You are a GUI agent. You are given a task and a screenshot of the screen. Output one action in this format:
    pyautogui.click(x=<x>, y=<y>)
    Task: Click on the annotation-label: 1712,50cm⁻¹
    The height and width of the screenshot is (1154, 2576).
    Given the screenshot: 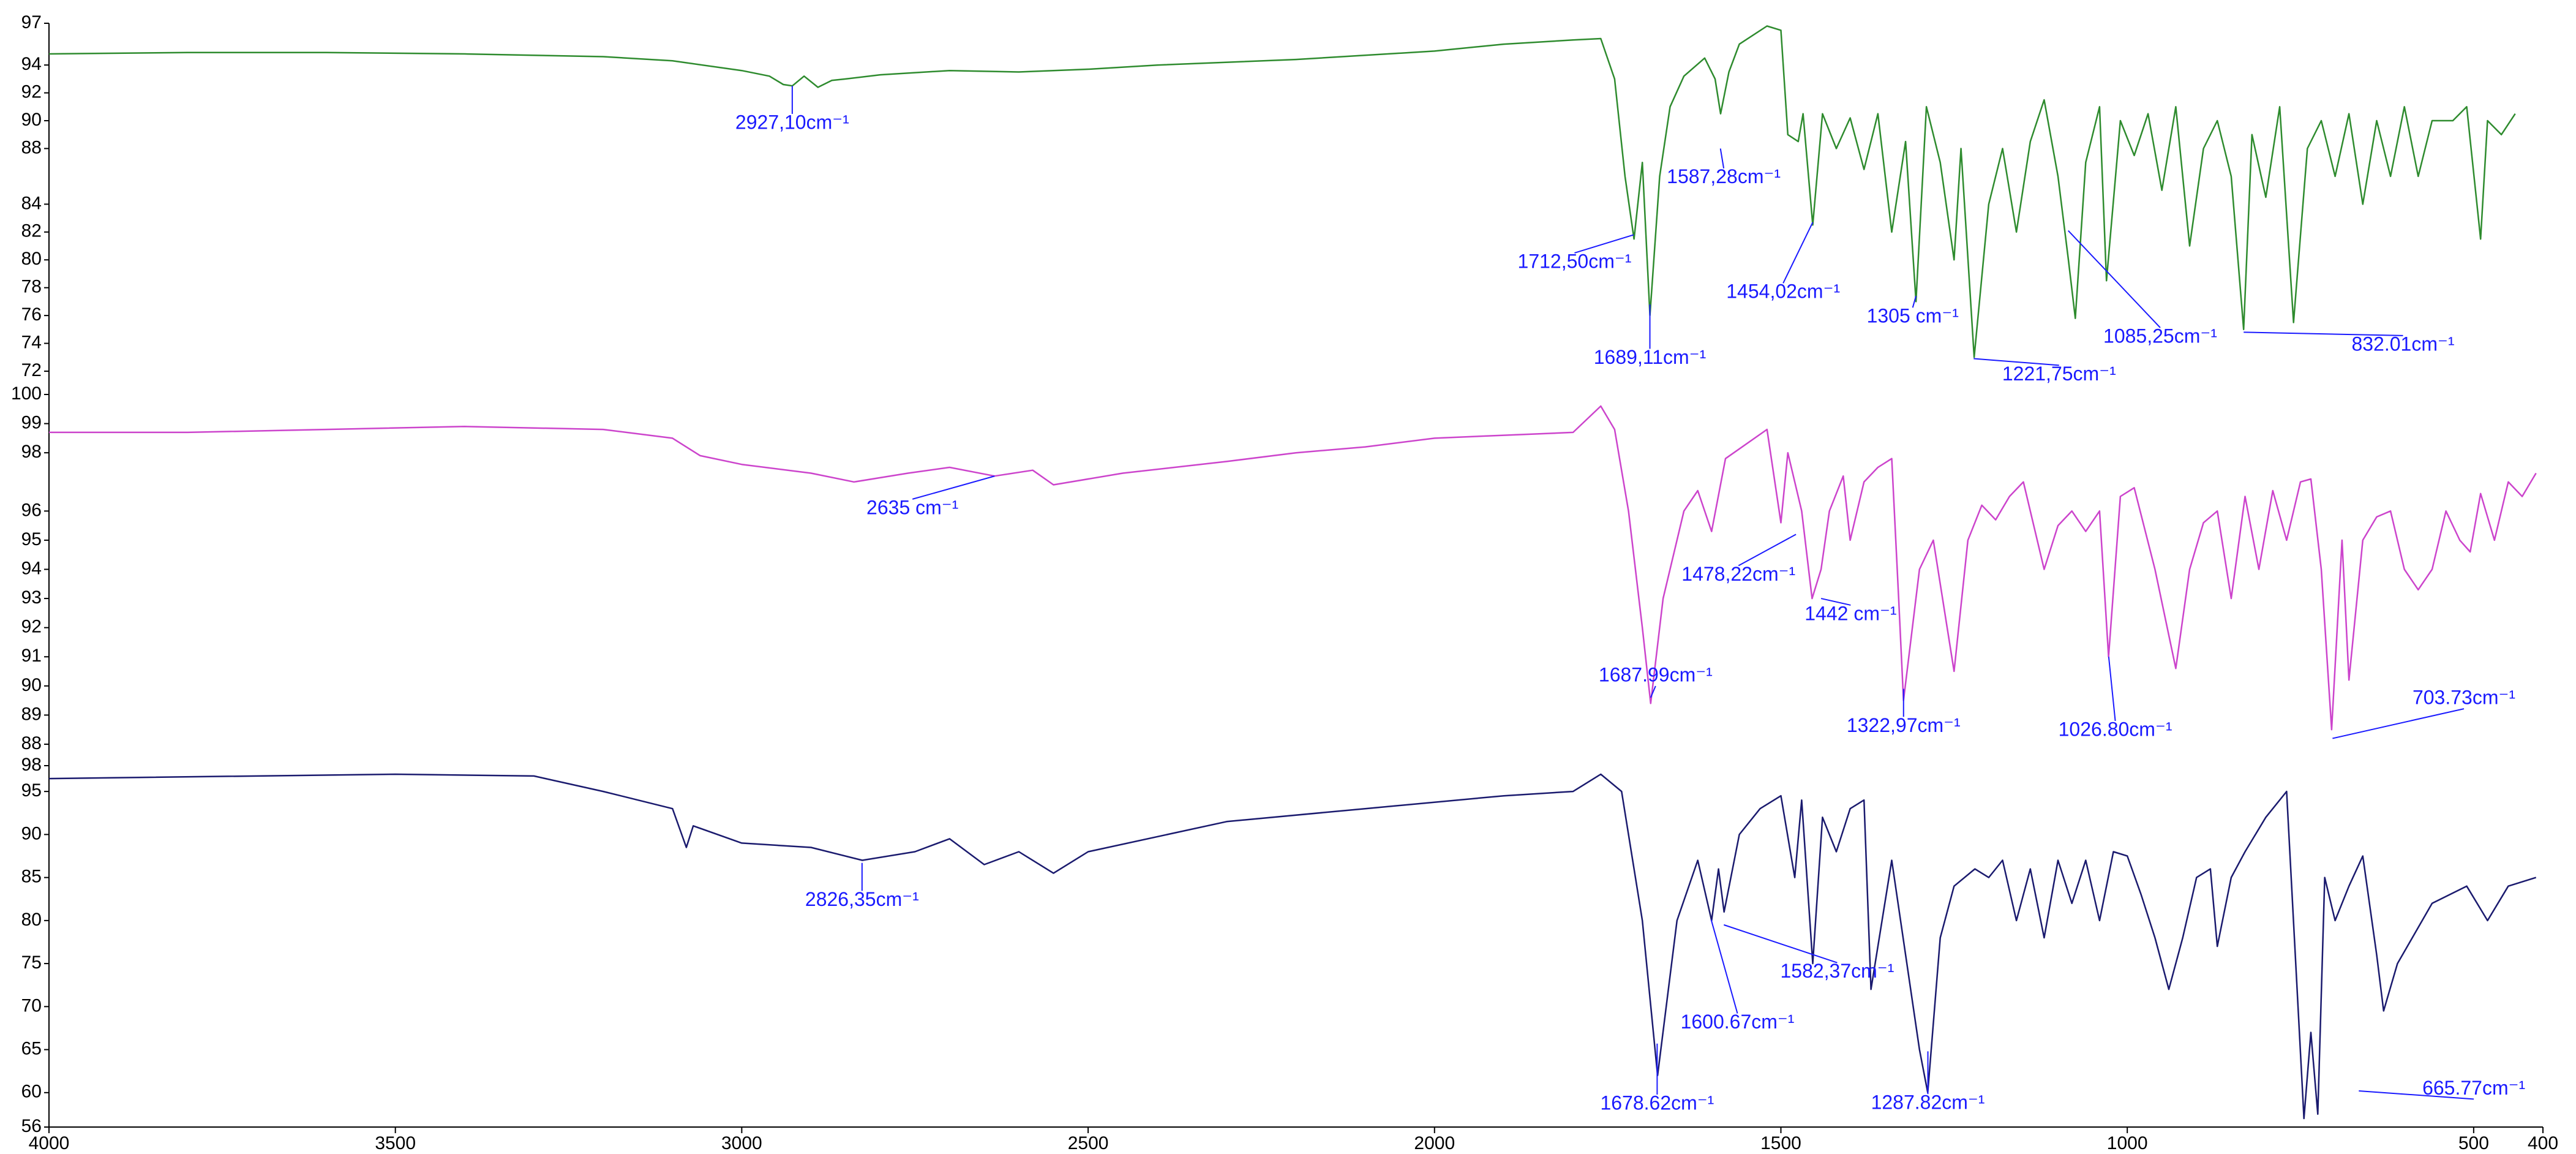 What is the action you would take?
    pyautogui.click(x=1575, y=261)
    